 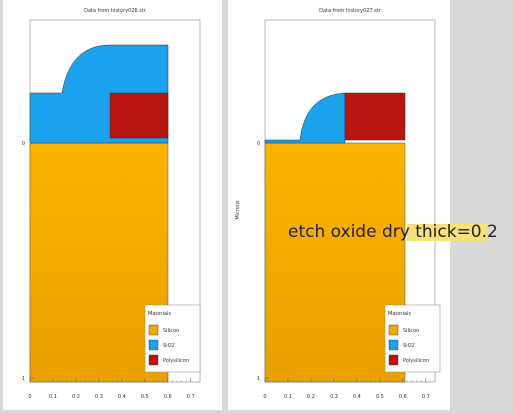 I want to click on y-axis-label: Microns, so click(x=238, y=210).